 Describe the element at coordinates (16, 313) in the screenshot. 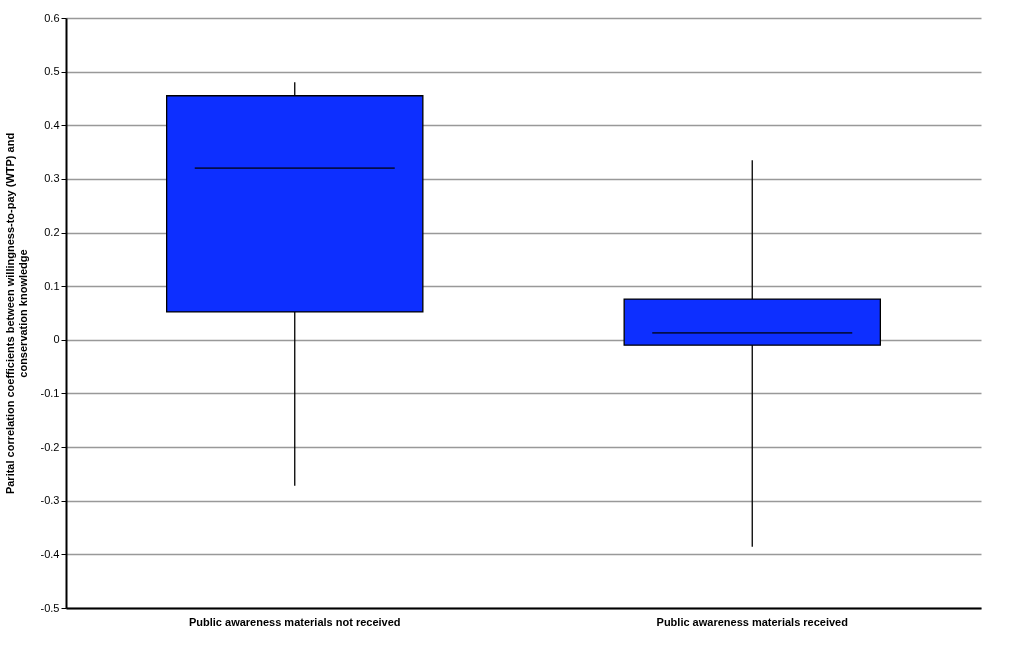

I see `y-axis-title: Parital correlation coefficients between willingness-to-pay (WTP) and conservation knowledge` at that location.